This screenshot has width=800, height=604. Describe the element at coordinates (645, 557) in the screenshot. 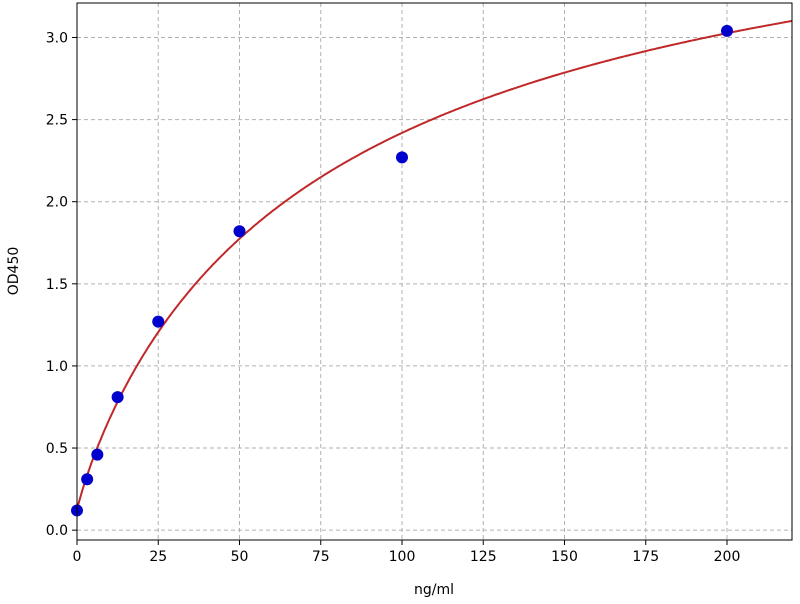

I see `x-tick-label: 175` at that location.